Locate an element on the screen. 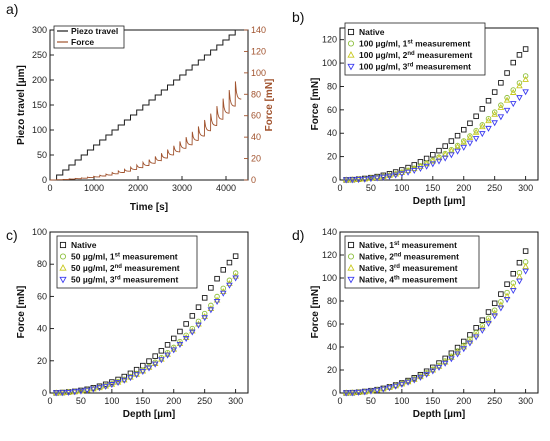 This screenshot has width=550, height=441. legend-box is located at coordinates (415, 49).